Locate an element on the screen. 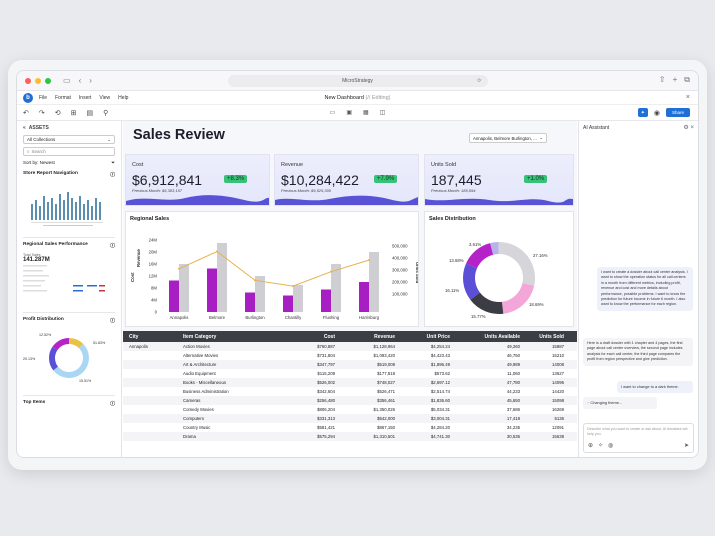  page-icon: ▤ is located at coordinates (90, 113).